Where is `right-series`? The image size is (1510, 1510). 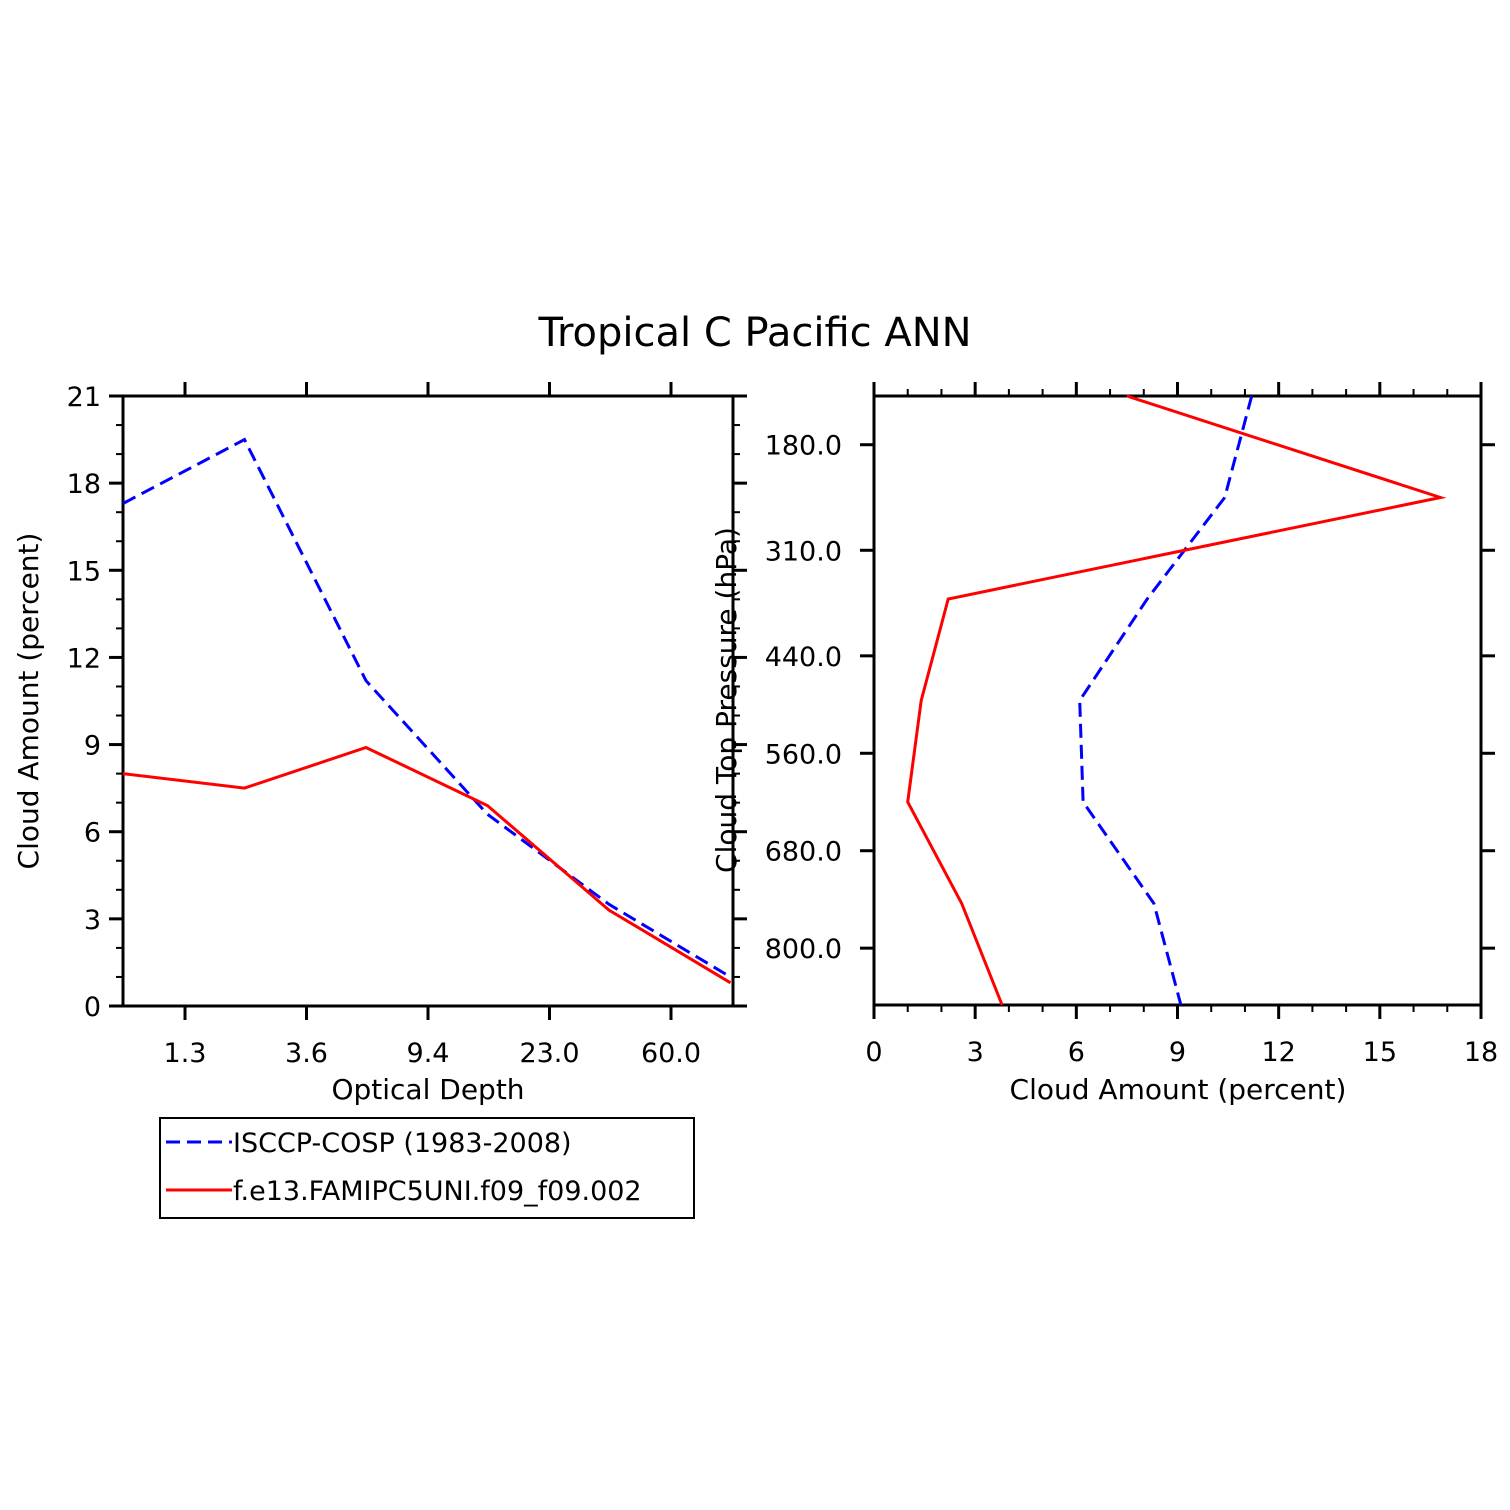 right-series is located at coordinates (1176, 700).